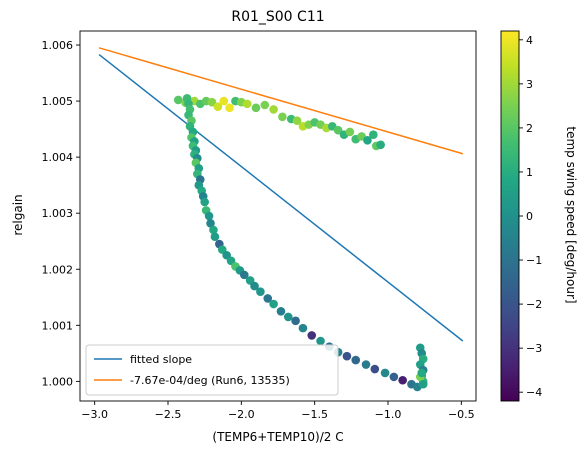  What do you see at coordinates (241, 414) in the screenshot?
I see `x-tick-label: −2.0` at bounding box center [241, 414].